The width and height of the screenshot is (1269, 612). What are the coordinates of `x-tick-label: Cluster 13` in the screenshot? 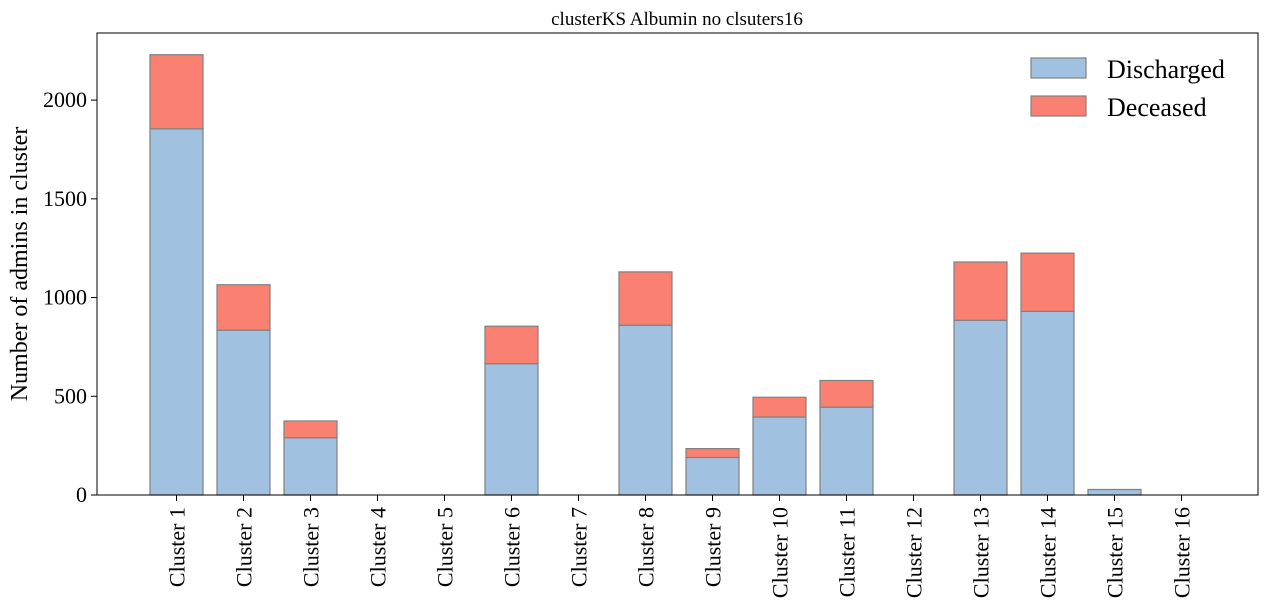 It's located at (981, 552).